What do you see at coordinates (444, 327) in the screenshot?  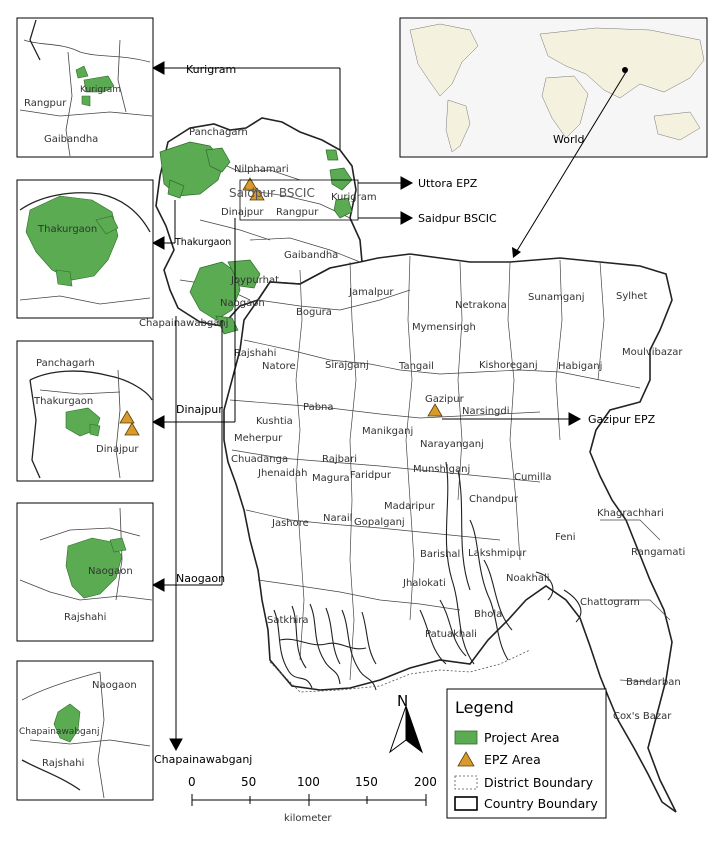 I see `svg-text: Mymensingh` at bounding box center [444, 327].